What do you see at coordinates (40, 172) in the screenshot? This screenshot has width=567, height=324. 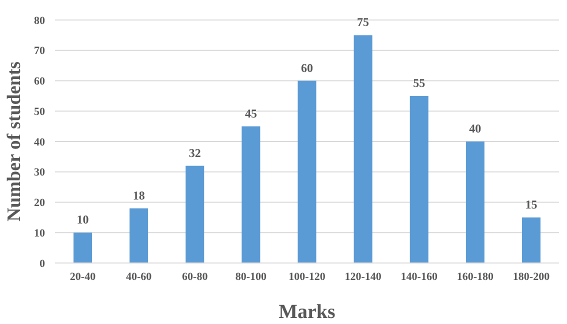 I see `y-tick-label: 30` at bounding box center [40, 172].